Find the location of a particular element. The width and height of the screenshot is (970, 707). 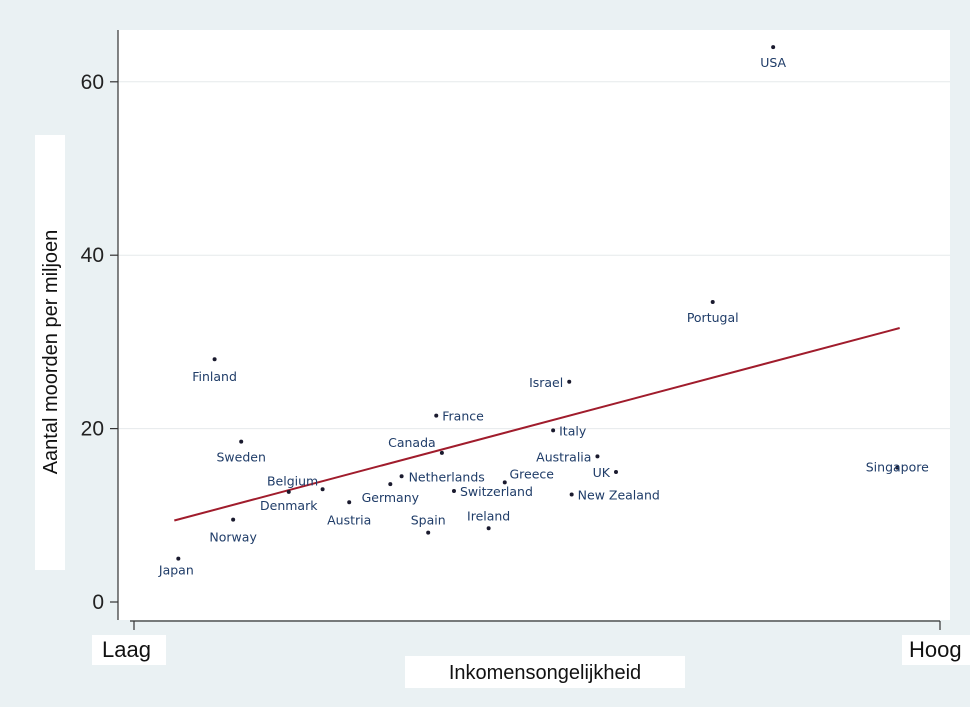

point-label-netherlands: Netherlands is located at coordinates (447, 476).